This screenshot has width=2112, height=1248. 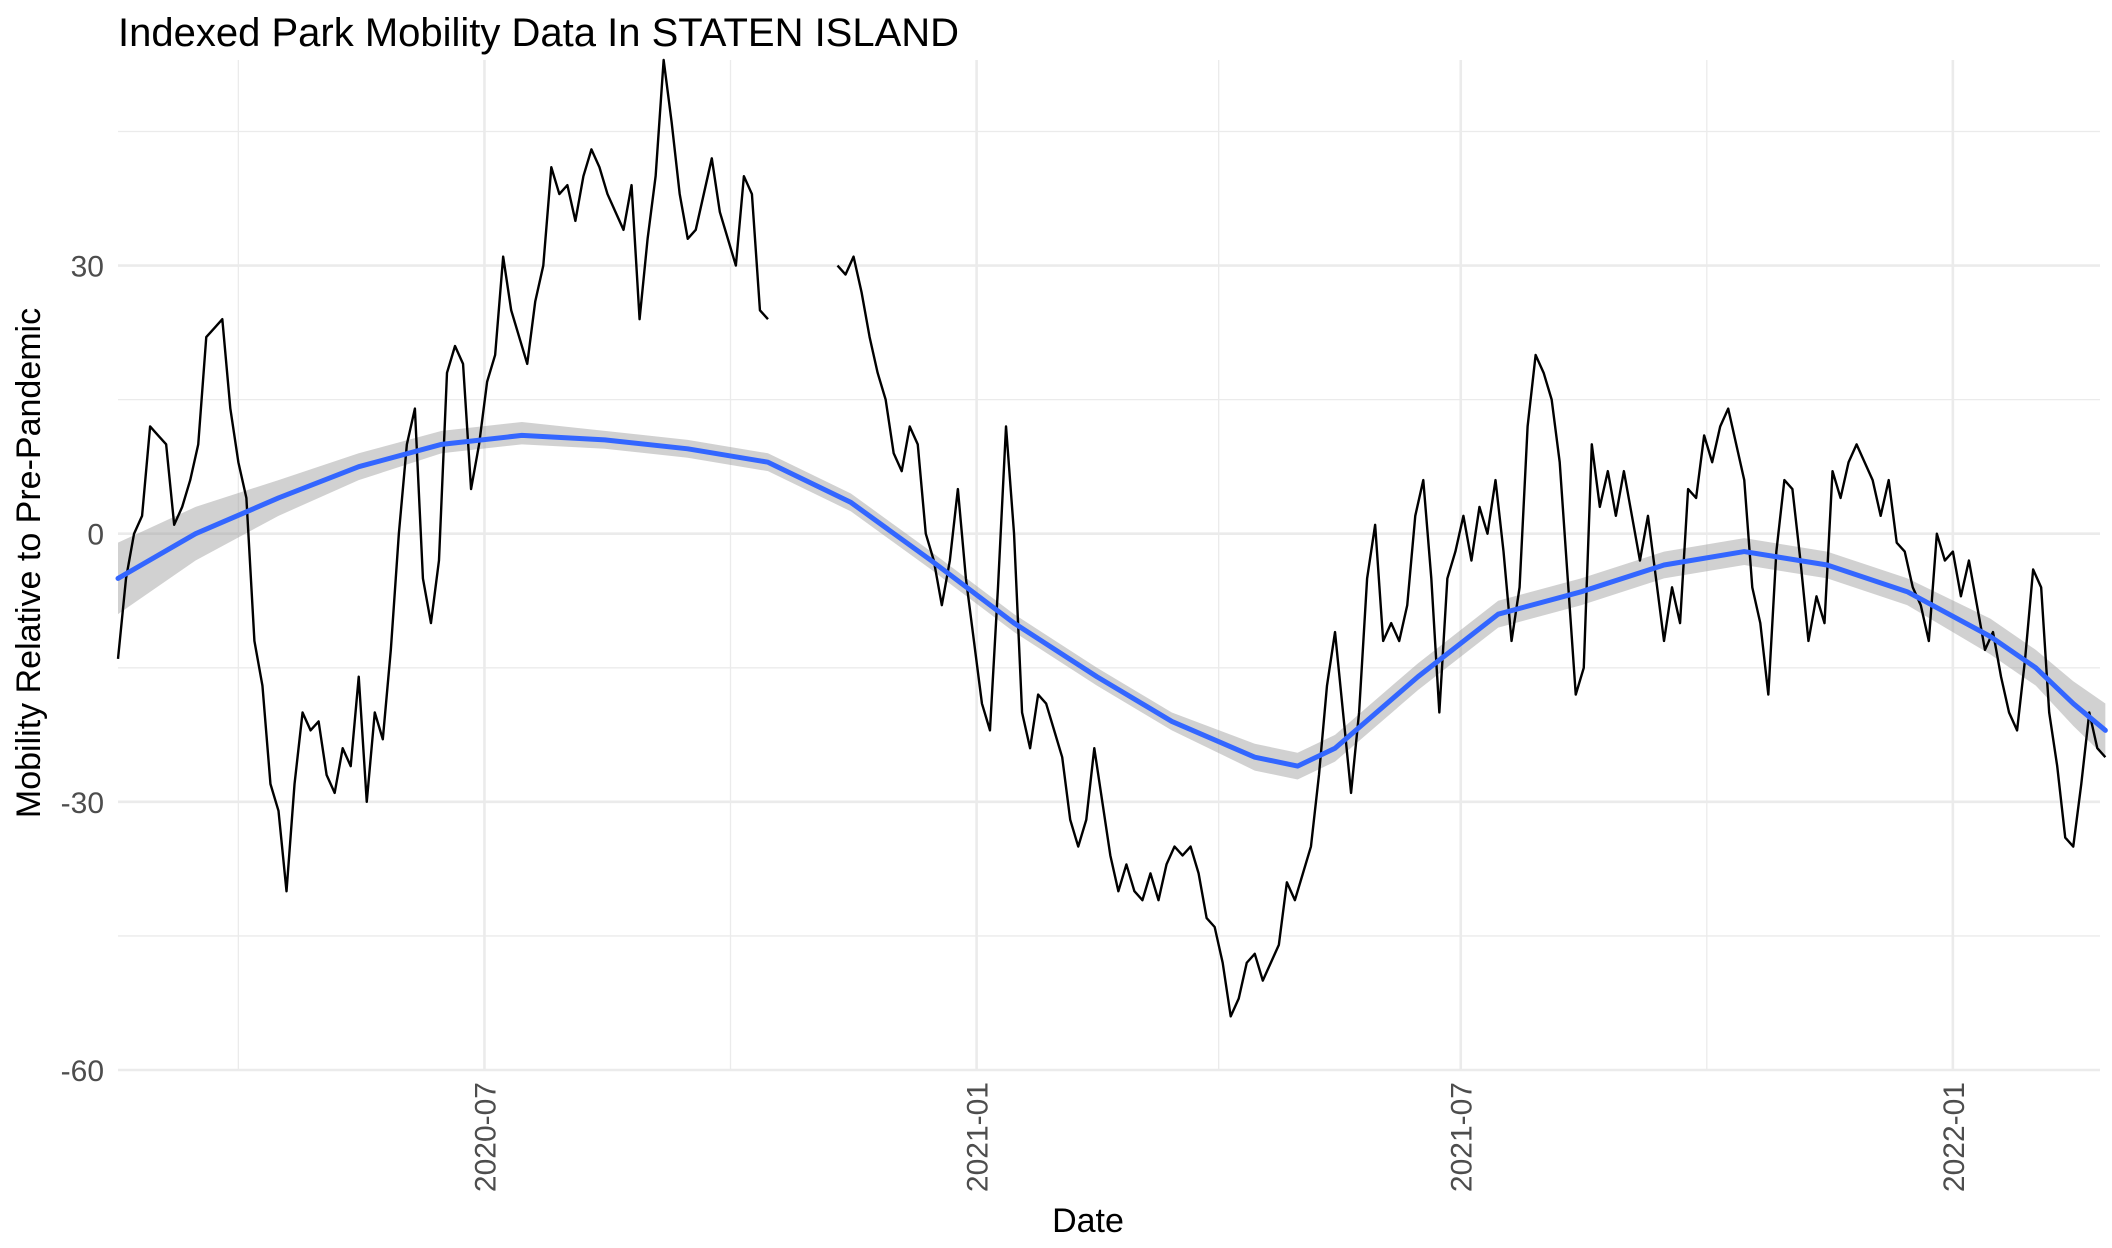 I want to click on x-axis-title: Date, so click(x=1088, y=1221).